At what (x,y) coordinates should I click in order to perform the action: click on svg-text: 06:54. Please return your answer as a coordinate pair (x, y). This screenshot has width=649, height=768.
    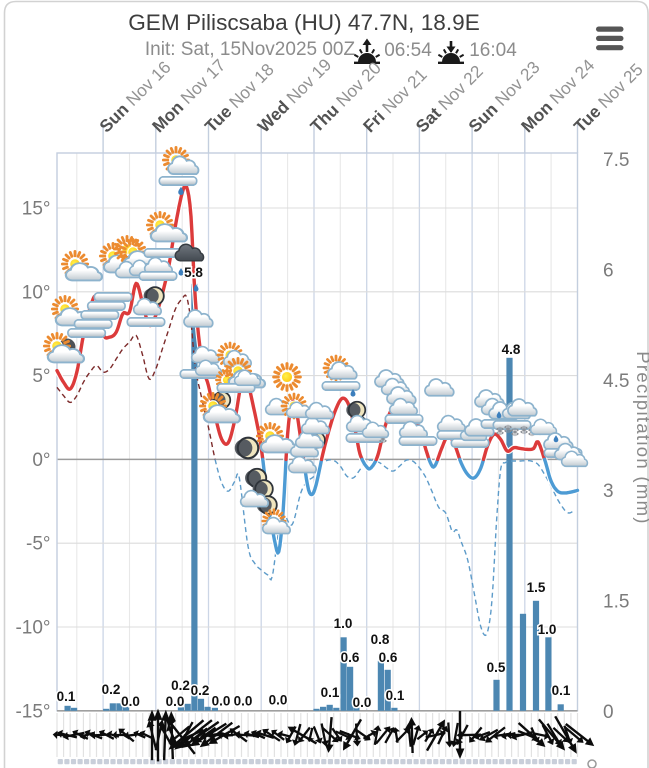
    Looking at the image, I should click on (408, 50).